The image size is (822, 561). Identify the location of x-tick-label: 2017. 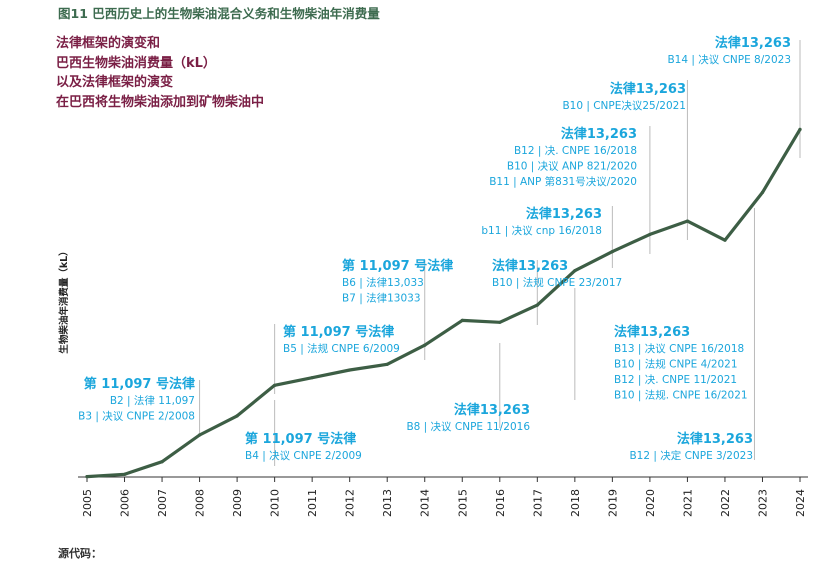
(537, 503).